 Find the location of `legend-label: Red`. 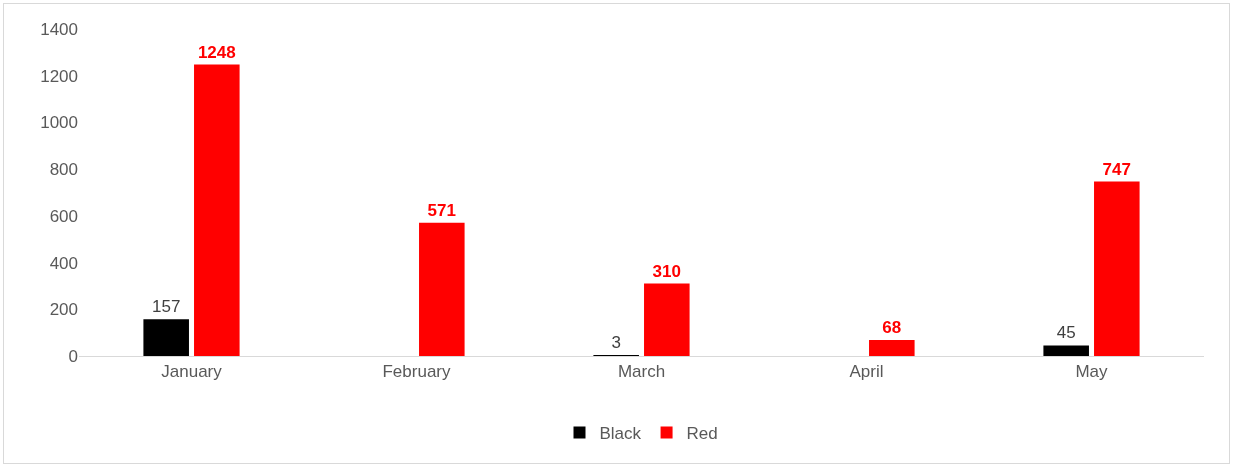

legend-label: Red is located at coordinates (702, 434).